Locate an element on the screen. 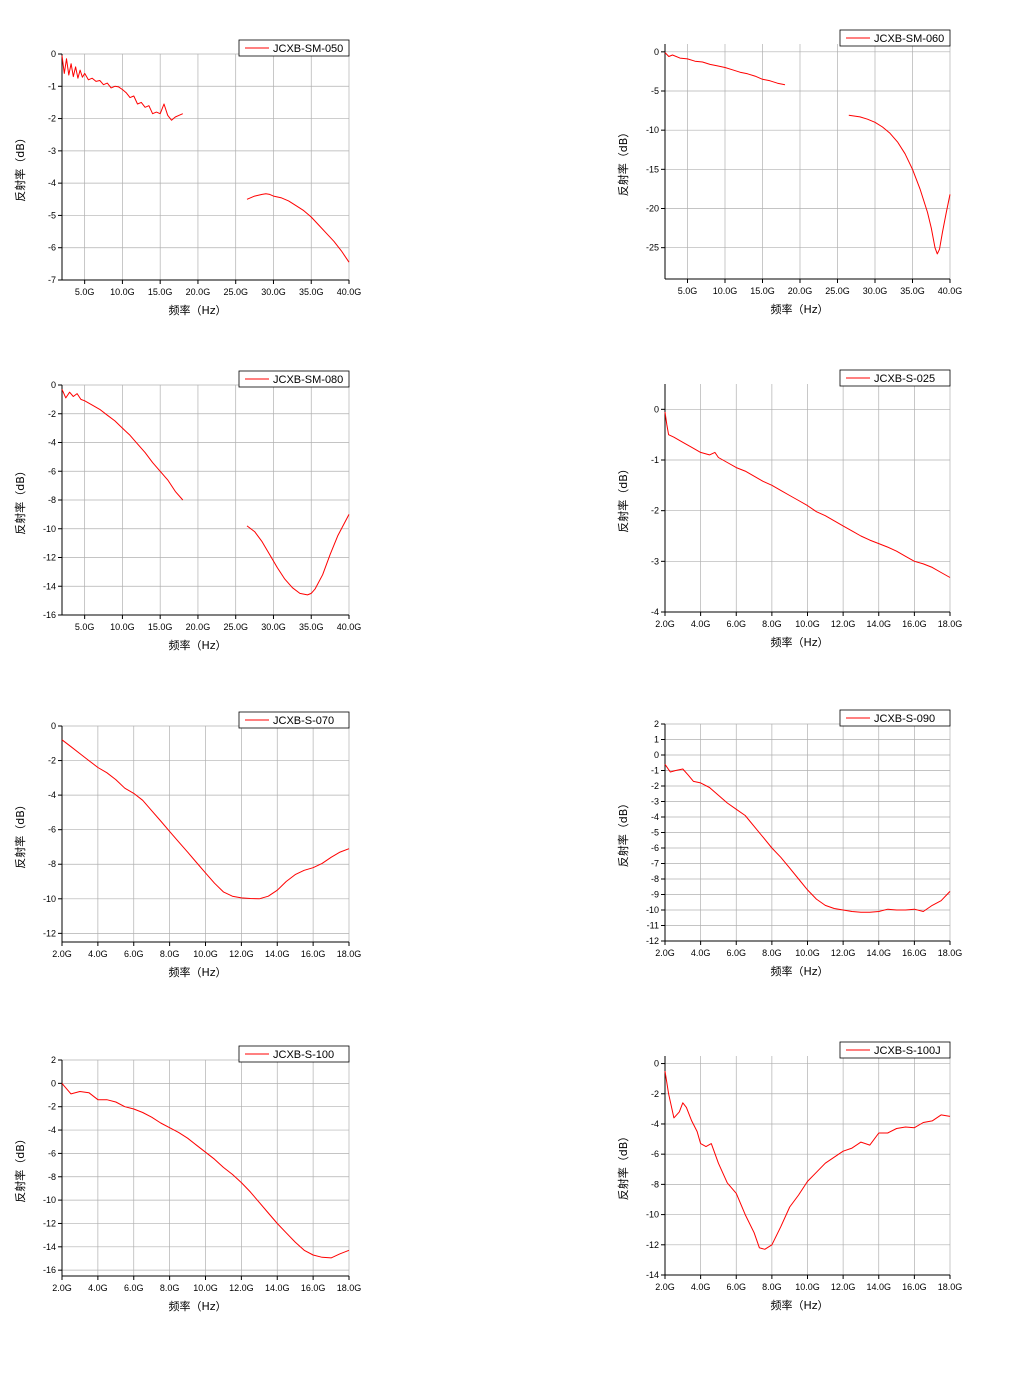 The image size is (1017, 1392). x-tick-label: 15.0G is located at coordinates (160, 627).